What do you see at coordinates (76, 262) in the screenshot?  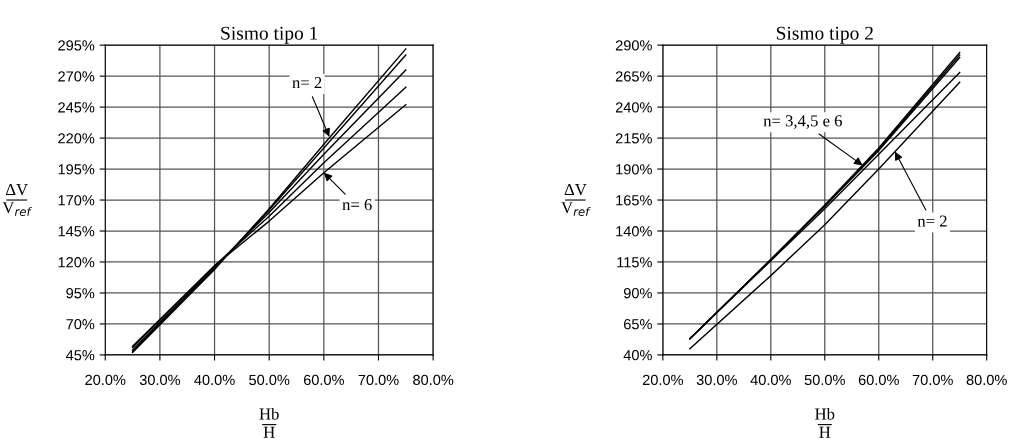 I see `y-tick-label: 120%` at bounding box center [76, 262].